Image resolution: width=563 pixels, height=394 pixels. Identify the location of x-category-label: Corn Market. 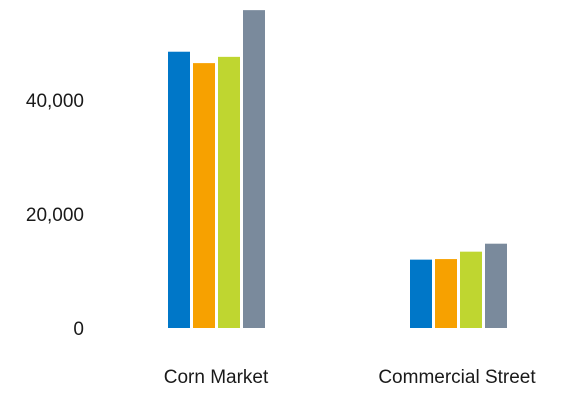
(216, 377).